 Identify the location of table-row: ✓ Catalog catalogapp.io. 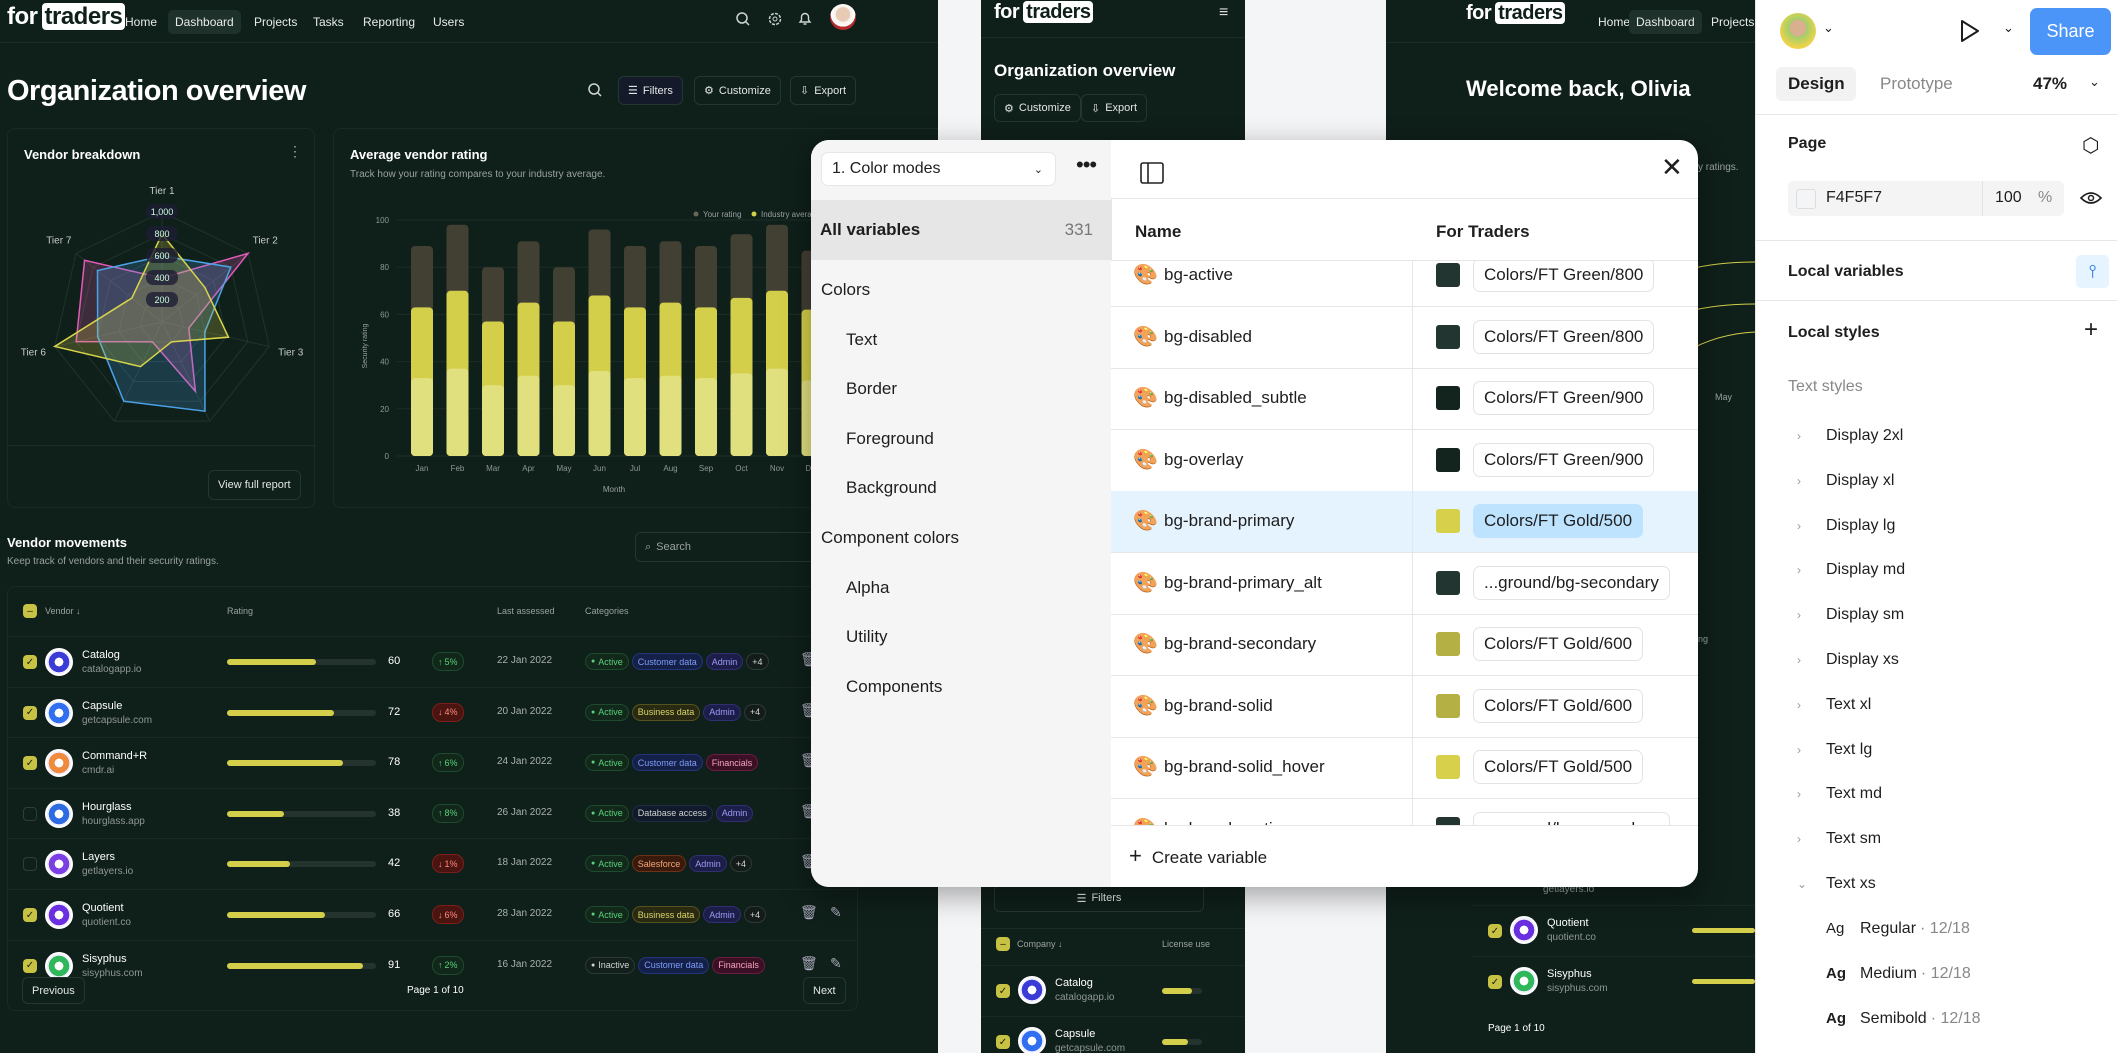
(1113, 990).